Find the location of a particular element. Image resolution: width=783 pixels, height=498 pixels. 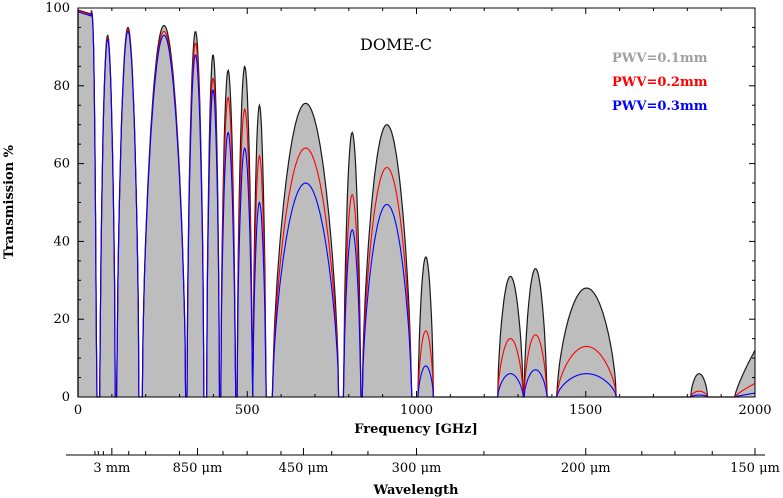

legend-entry: PWV=0.2mm is located at coordinates (660, 82).